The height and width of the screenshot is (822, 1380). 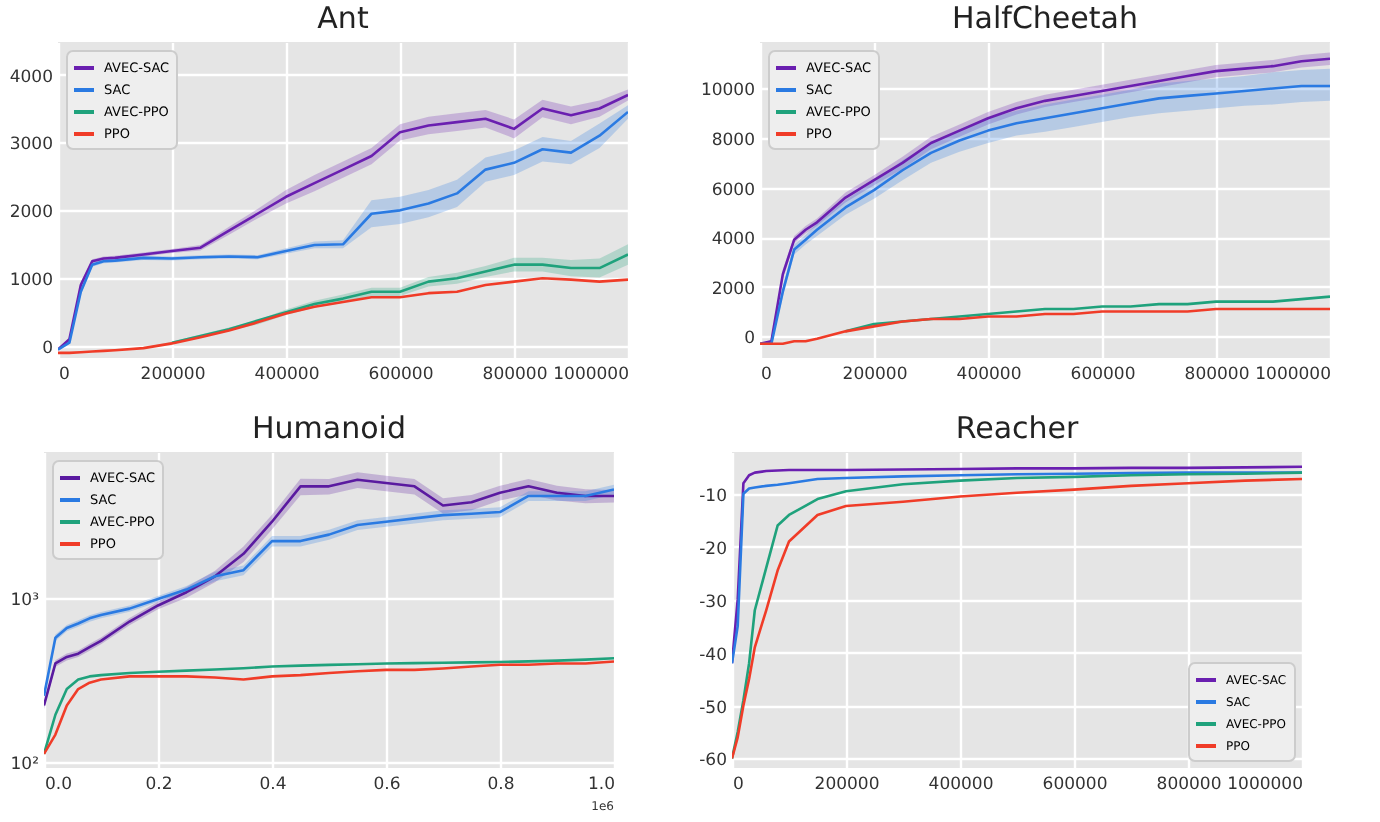 I want to click on y-tick-label: -50, so click(x=713, y=708).